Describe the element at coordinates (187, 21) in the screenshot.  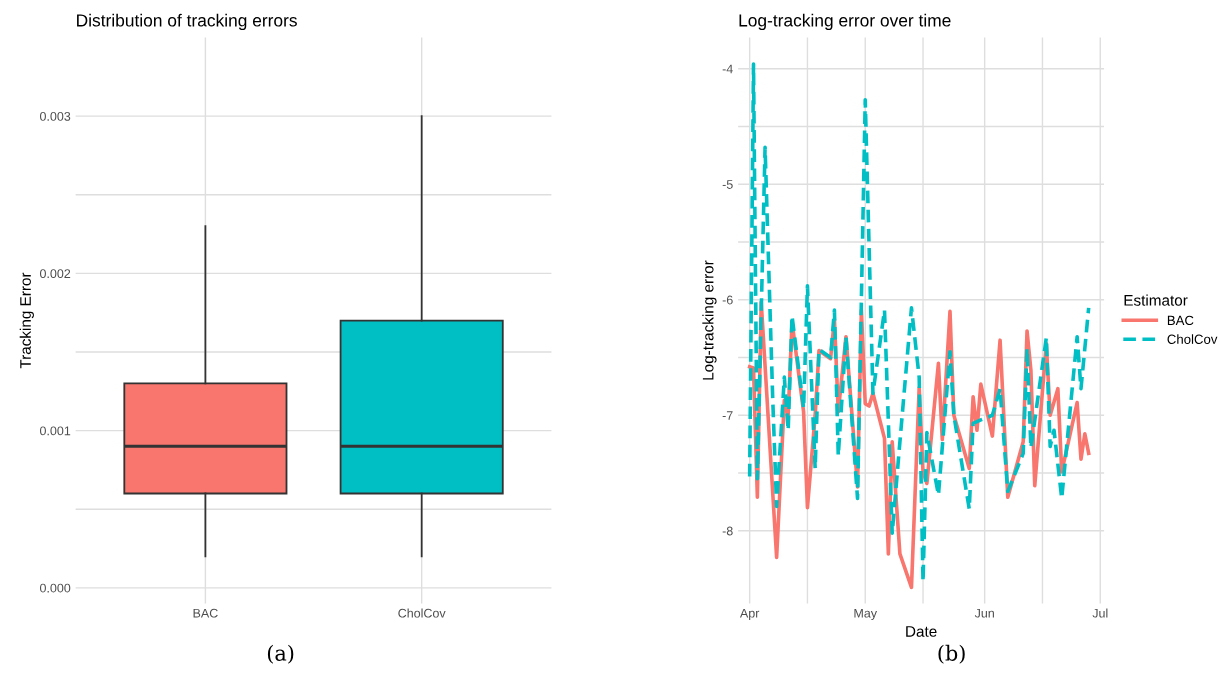
I see `chart-title: Distribution of tracking errors` at that location.